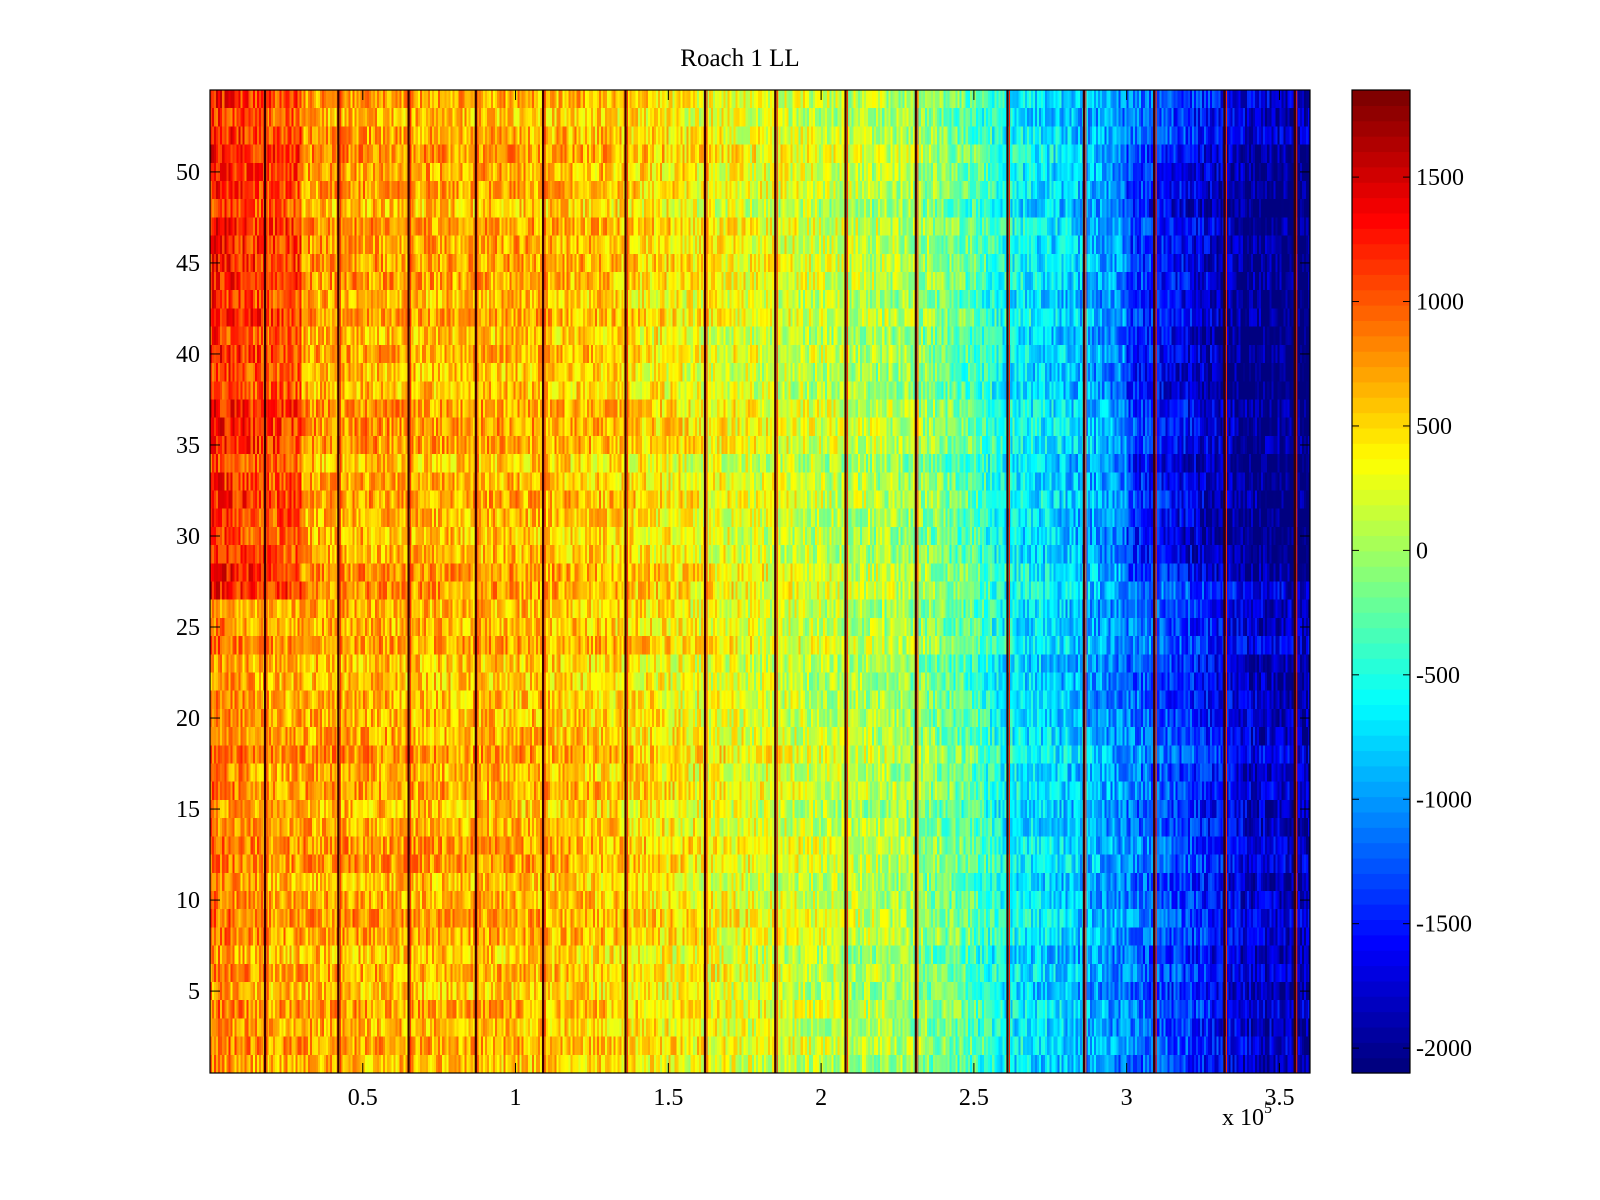  I want to click on x-tick-label: 2.5, so click(974, 1098).